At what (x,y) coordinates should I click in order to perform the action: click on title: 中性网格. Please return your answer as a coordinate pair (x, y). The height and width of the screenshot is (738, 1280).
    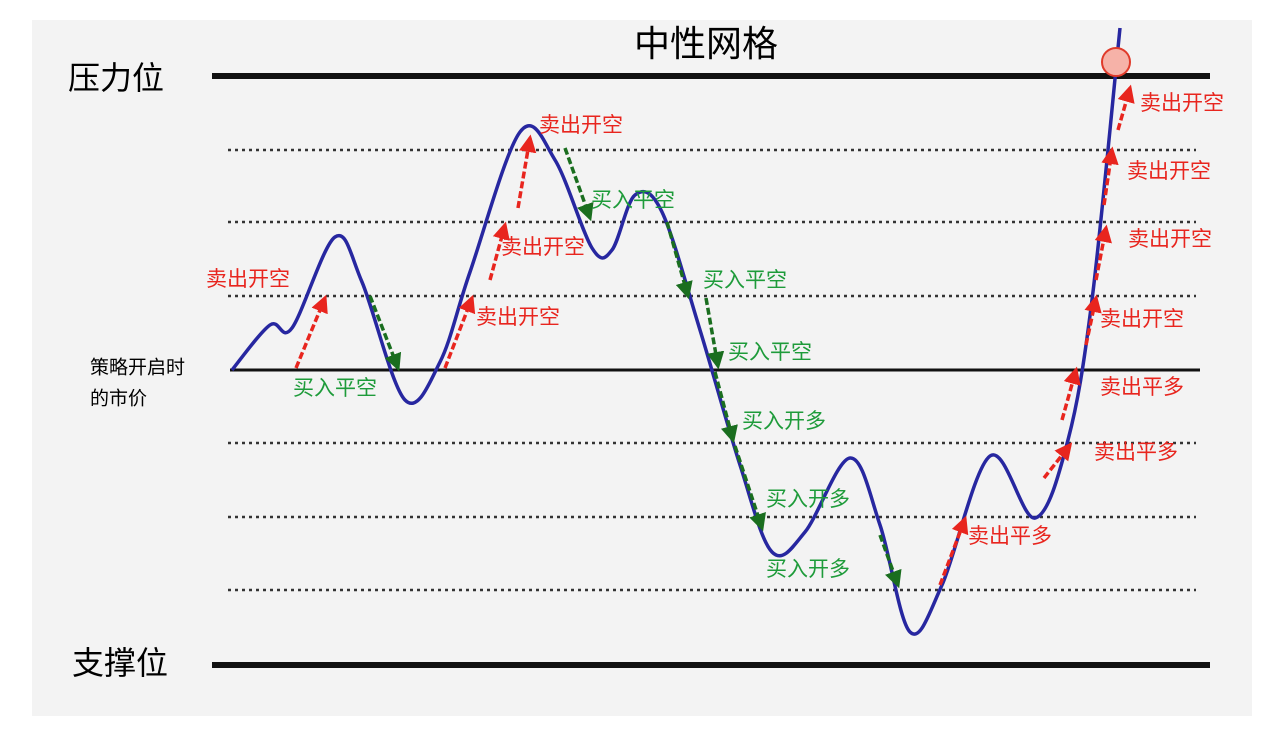
    Looking at the image, I should click on (706, 44).